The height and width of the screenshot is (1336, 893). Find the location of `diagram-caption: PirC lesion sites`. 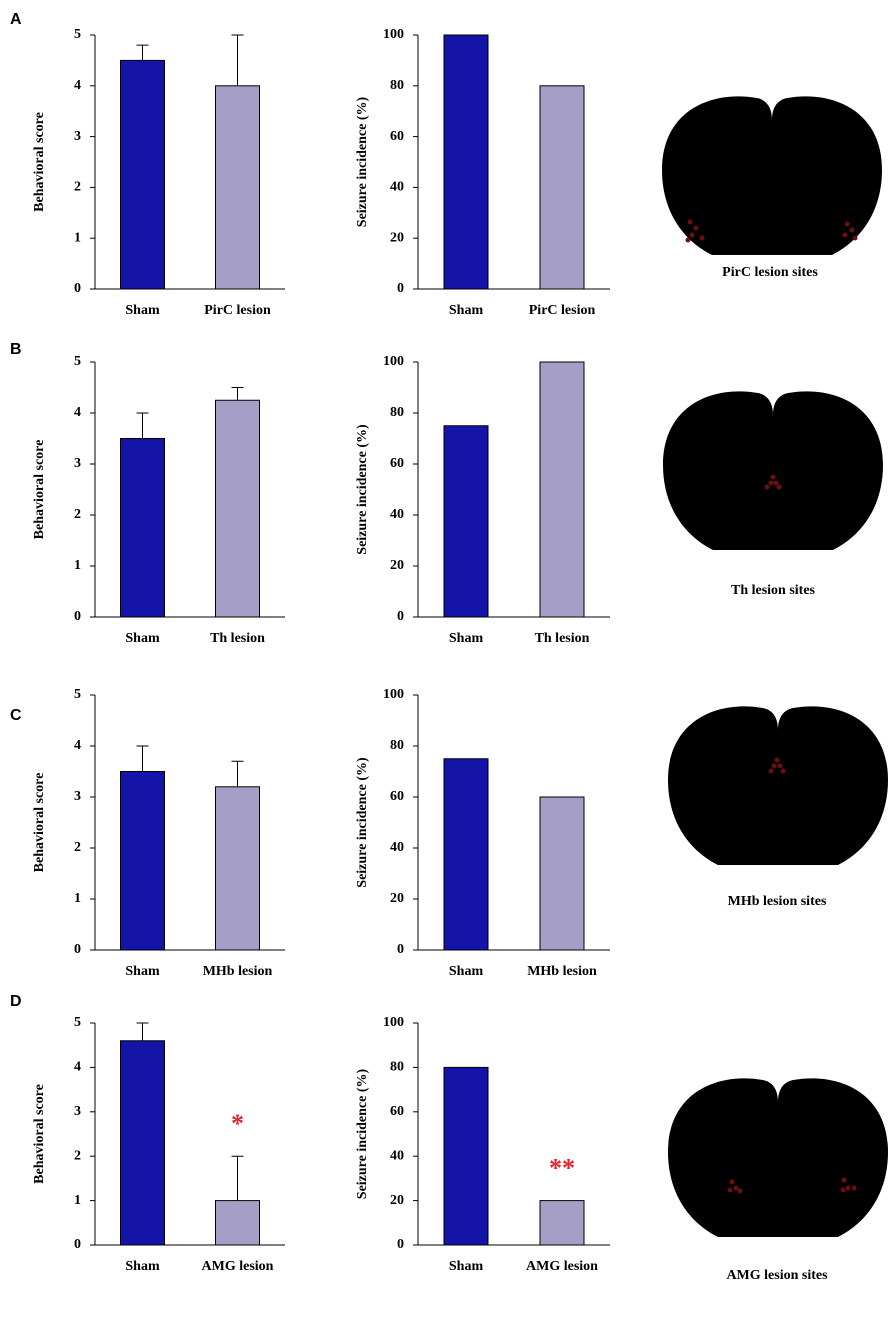

diagram-caption: PirC lesion sites is located at coordinates (770, 272).